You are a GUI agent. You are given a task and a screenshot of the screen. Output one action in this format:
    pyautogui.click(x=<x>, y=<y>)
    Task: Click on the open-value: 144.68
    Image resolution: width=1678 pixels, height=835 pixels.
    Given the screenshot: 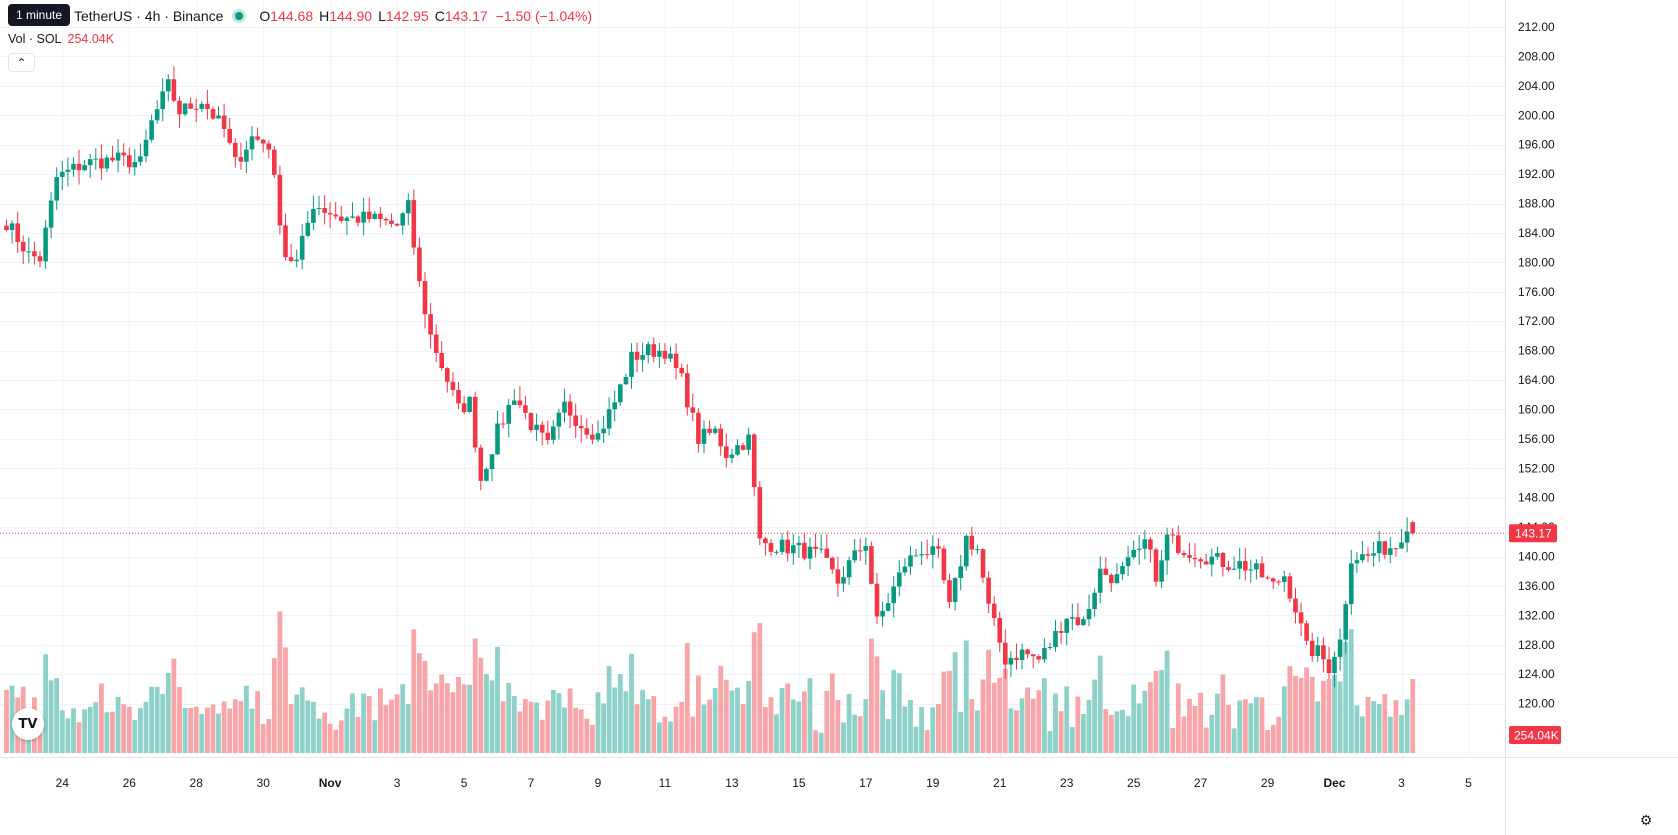 What is the action you would take?
    pyautogui.click(x=292, y=16)
    